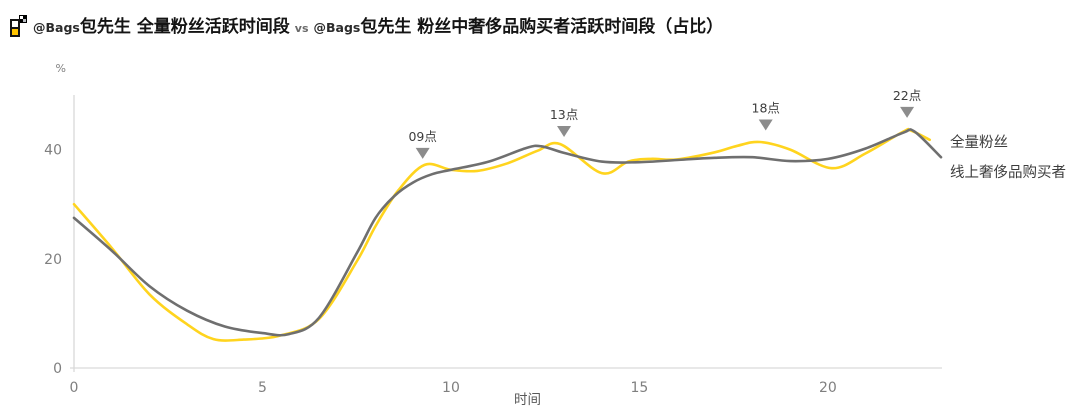 This screenshot has width=1080, height=412. Describe the element at coordinates (527, 400) in the screenshot. I see `x-axis-title: 时间` at that location.